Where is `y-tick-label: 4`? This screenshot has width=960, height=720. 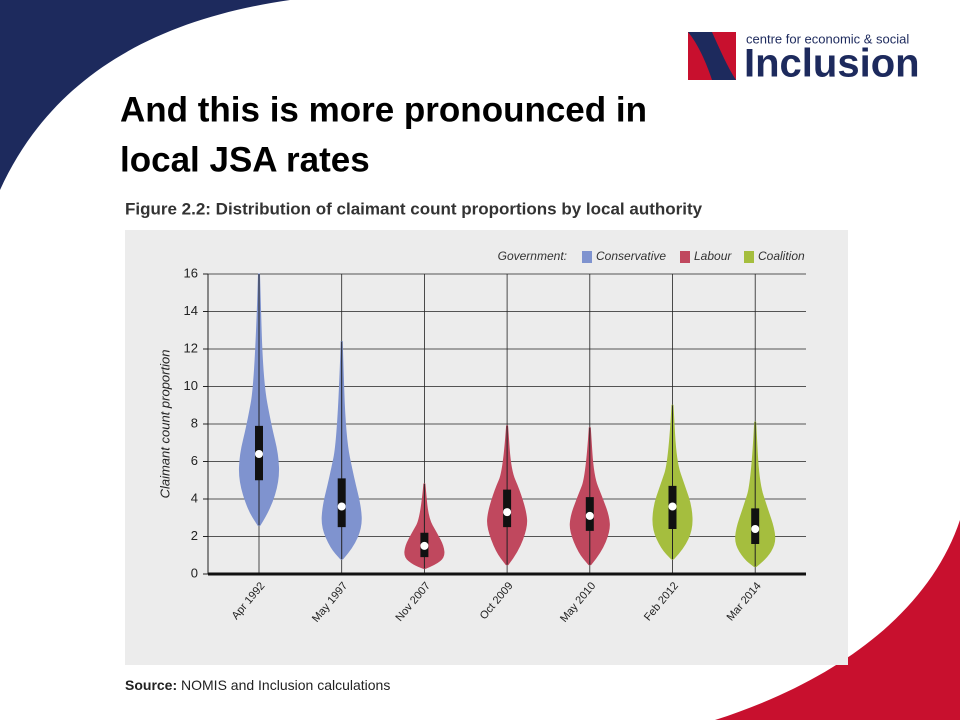 y-tick-label: 4 is located at coordinates (194, 497).